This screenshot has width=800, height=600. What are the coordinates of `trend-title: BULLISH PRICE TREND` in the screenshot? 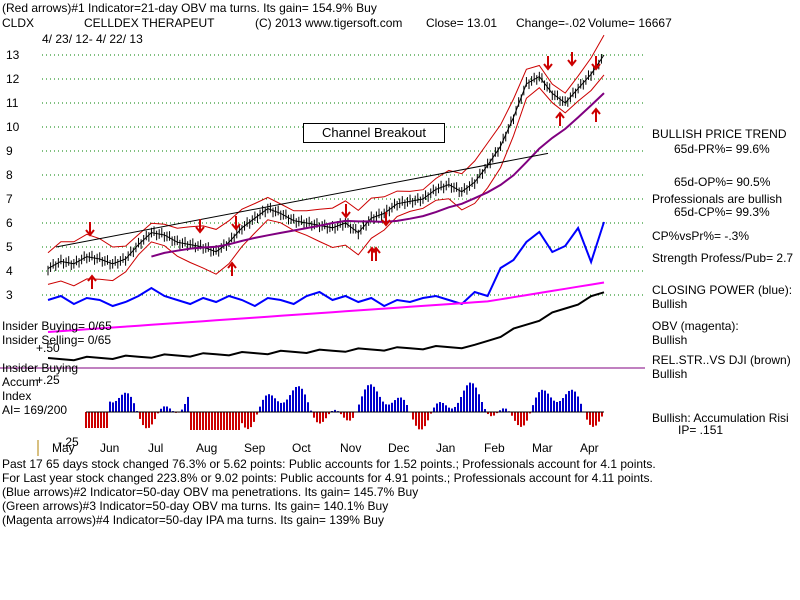 It's located at (719, 134).